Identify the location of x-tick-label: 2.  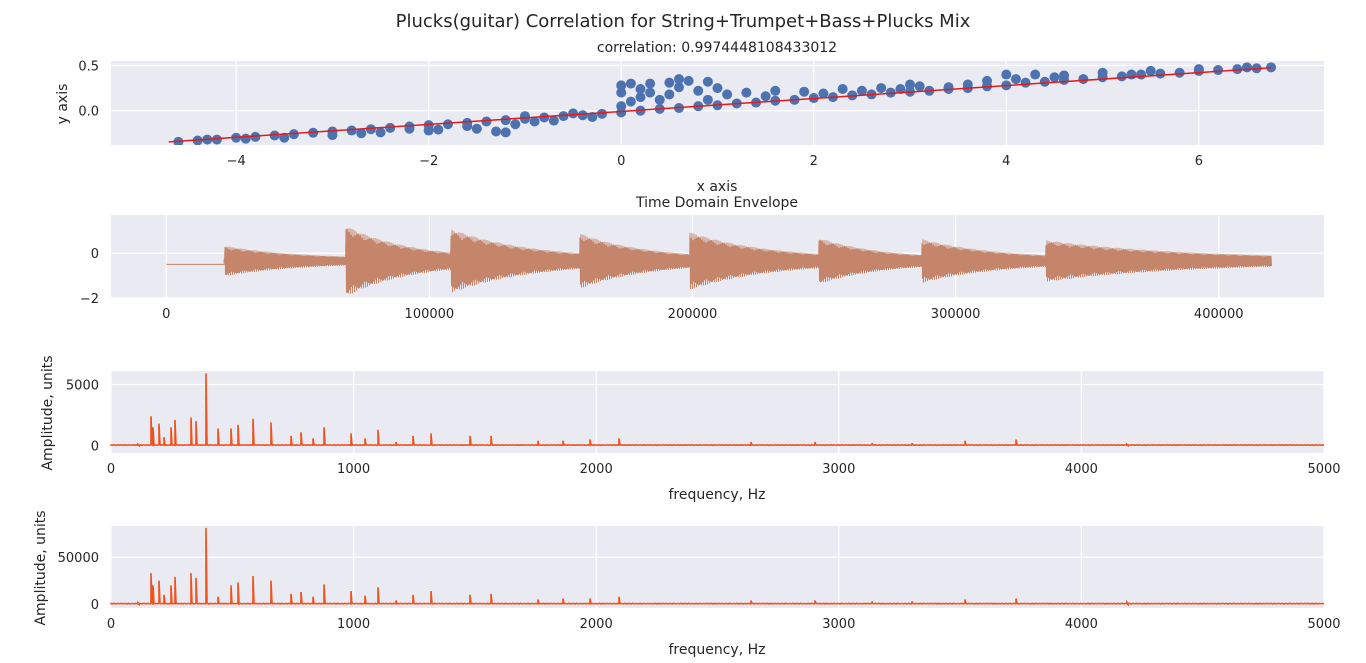
(814, 161).